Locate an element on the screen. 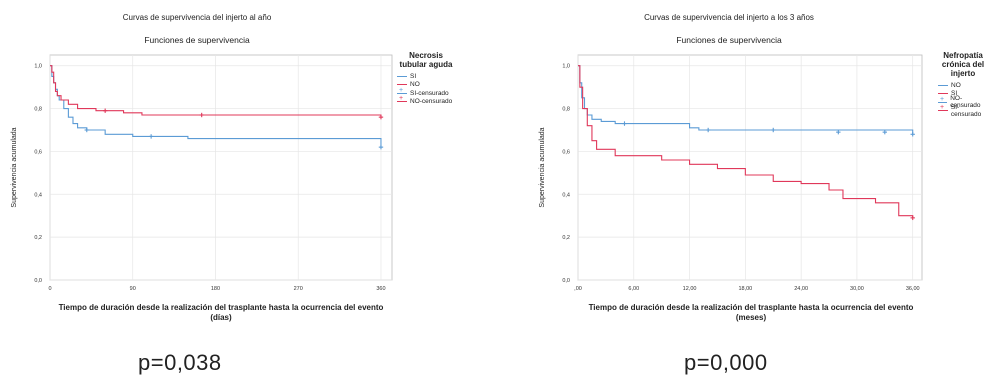 The height and width of the screenshot is (378, 989). x-tick-label: 0 is located at coordinates (49, 289).